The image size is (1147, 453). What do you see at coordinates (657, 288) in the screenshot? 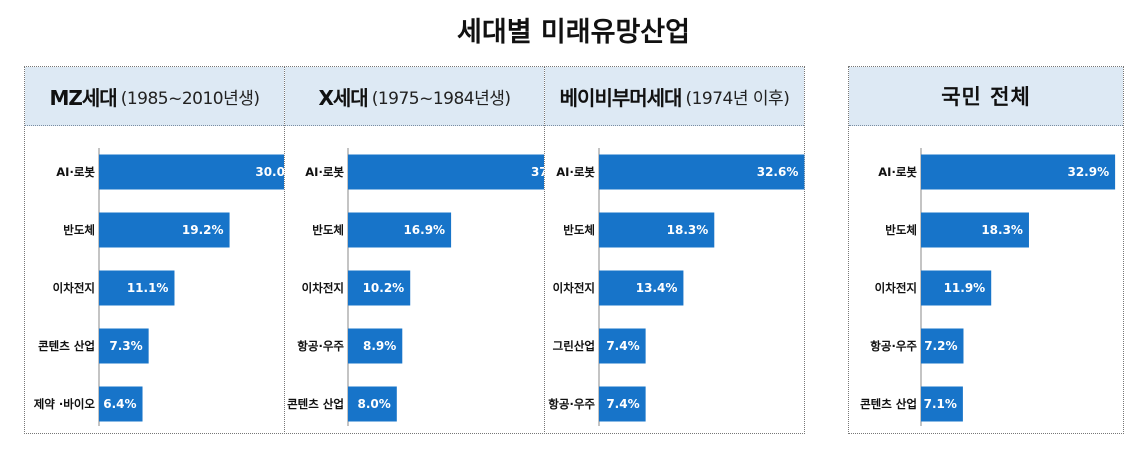
I see `value-label: 13.4%` at bounding box center [657, 288].